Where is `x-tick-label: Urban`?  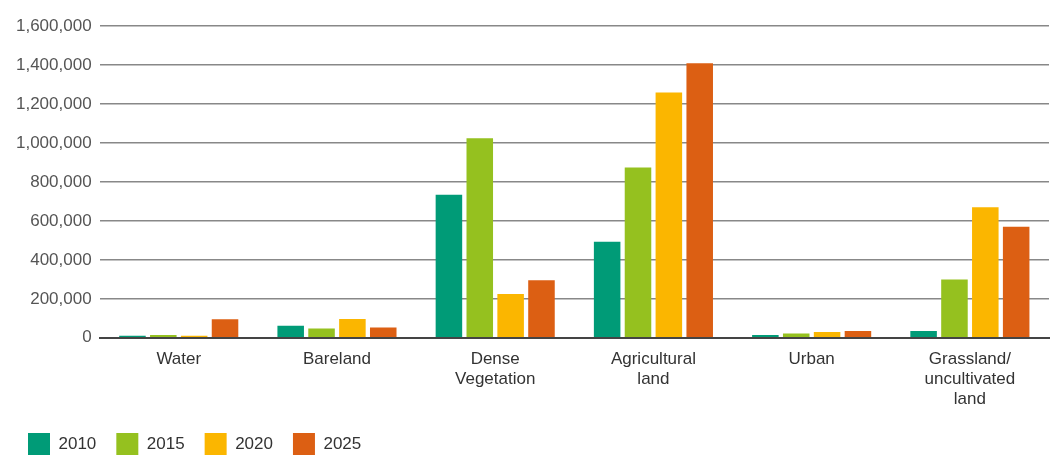 x-tick-label: Urban is located at coordinates (811, 358).